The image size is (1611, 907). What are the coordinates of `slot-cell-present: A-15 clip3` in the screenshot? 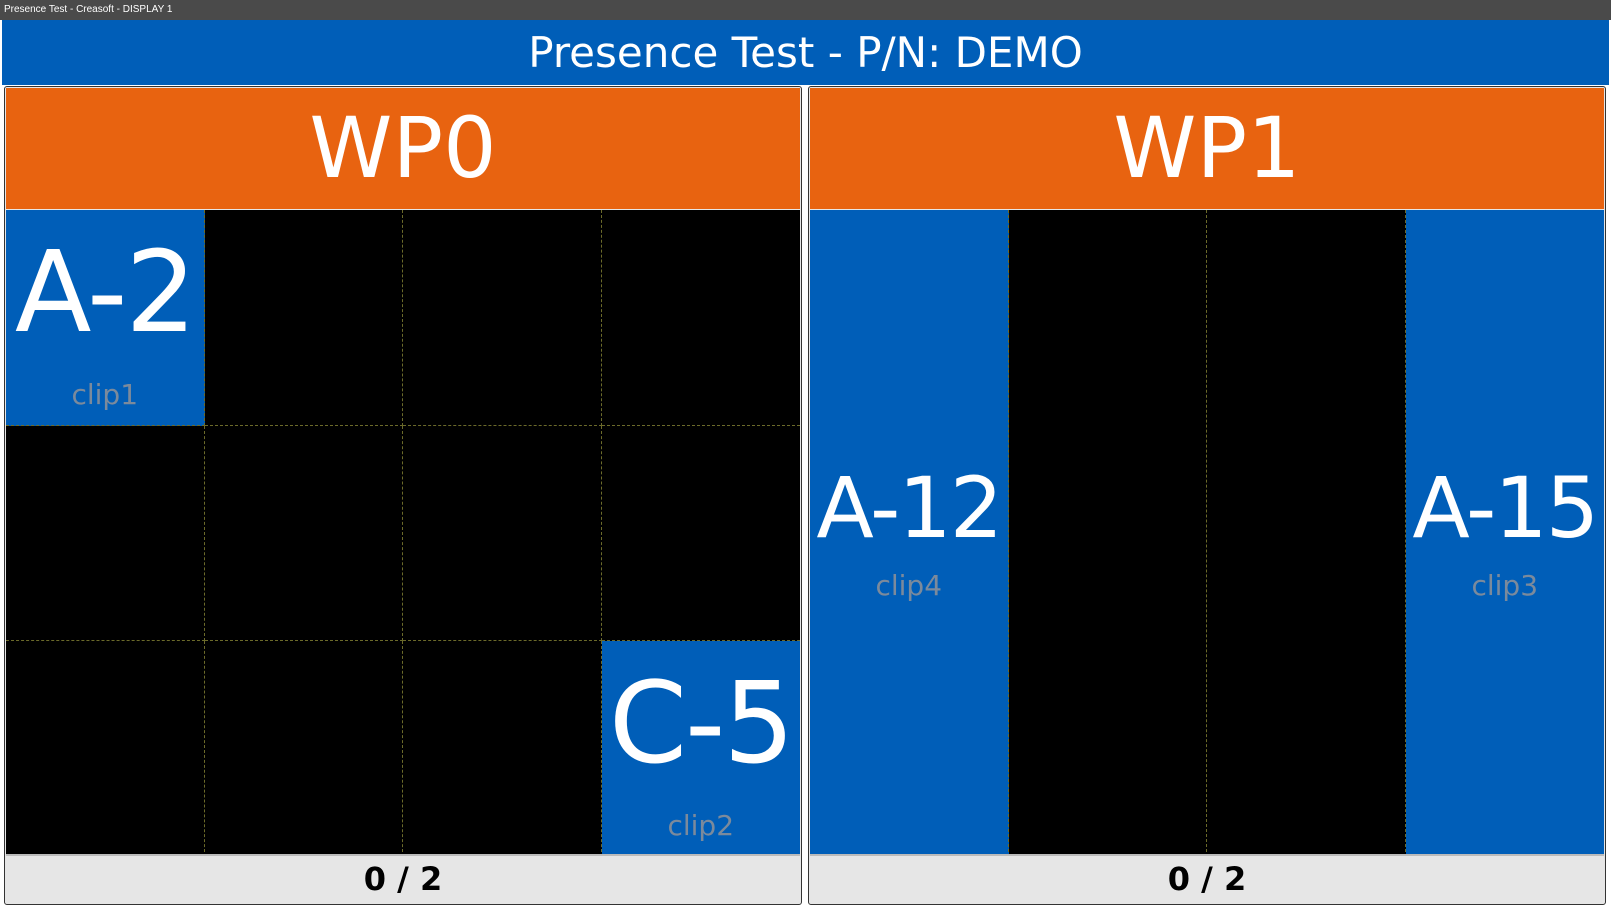 It's located at (1504, 533).